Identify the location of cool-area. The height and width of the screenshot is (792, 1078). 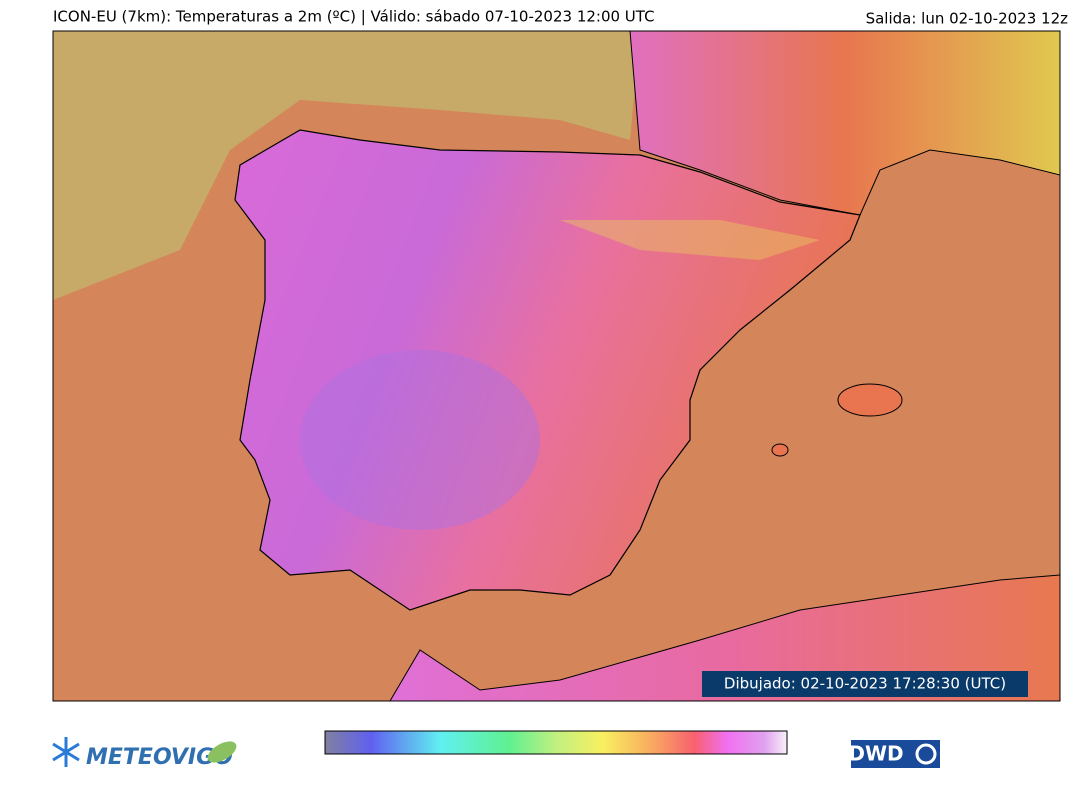
(690, 240).